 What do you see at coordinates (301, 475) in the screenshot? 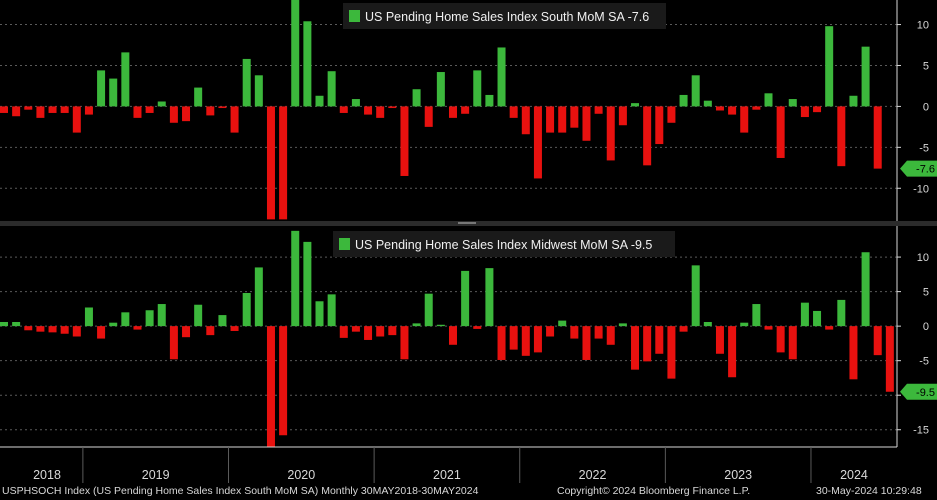
I see `x-tick-label: 2020` at bounding box center [301, 475].